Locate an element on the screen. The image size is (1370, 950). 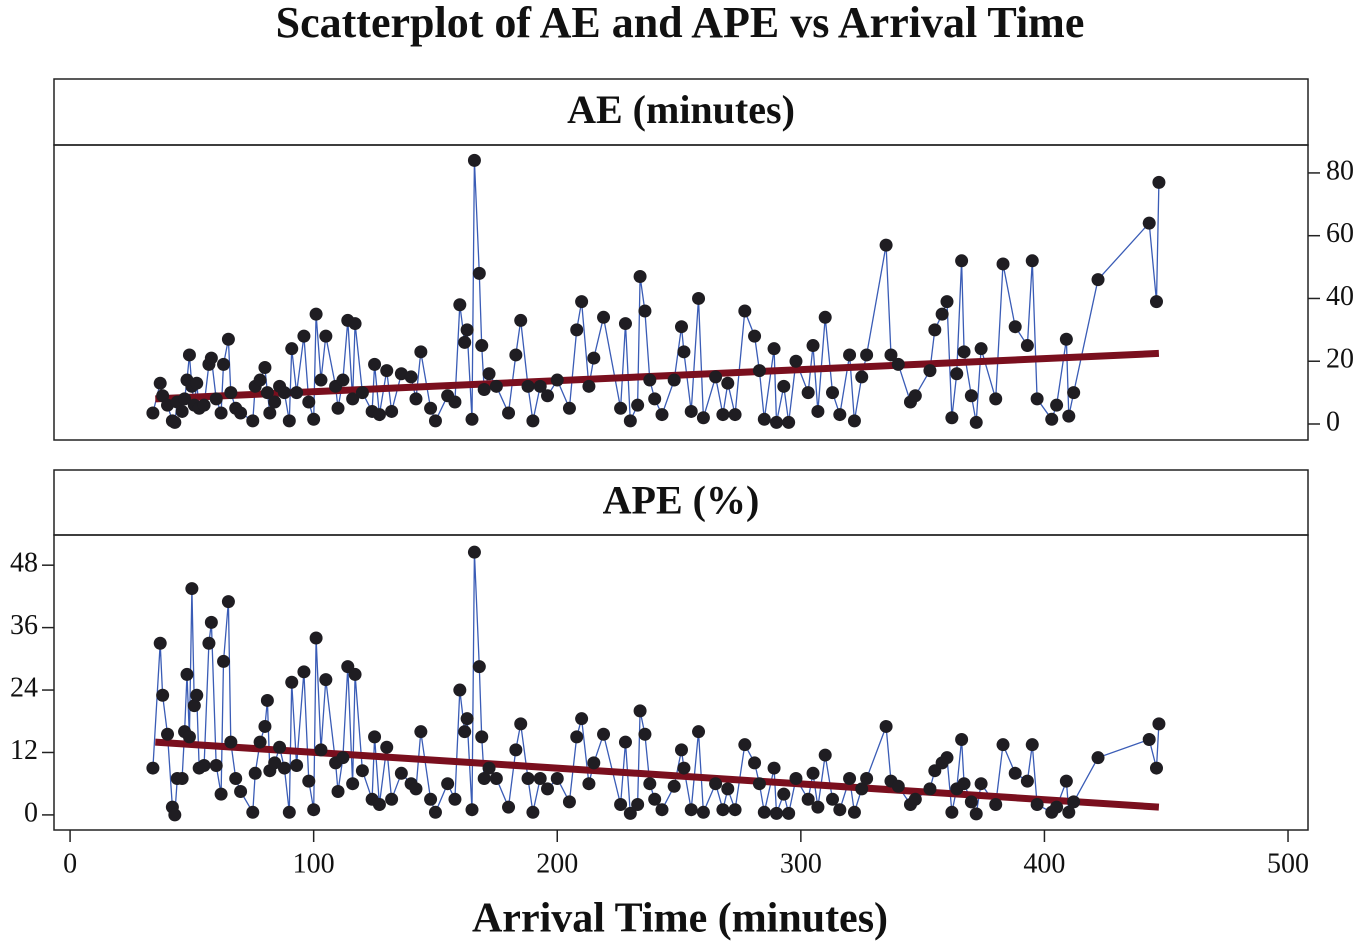
x-tick-label: 100 is located at coordinates (314, 863).